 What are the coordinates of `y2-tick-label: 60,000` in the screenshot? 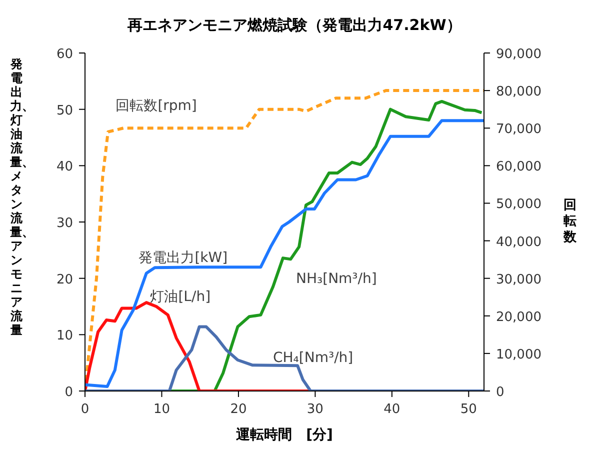 It's located at (519, 167).